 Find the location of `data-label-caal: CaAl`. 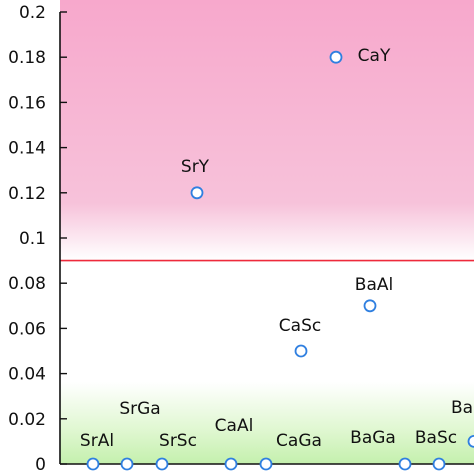

data-label-caal: CaAl is located at coordinates (234, 426).